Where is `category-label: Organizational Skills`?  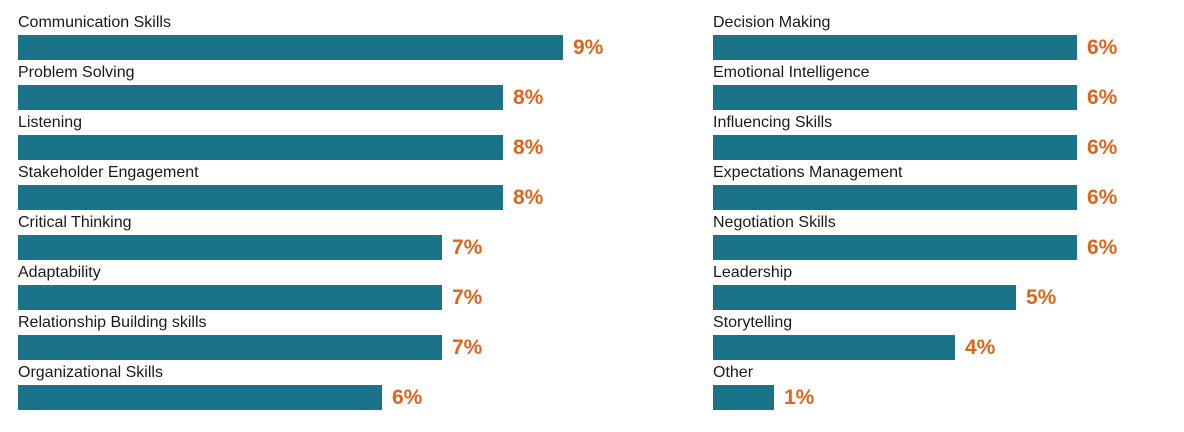
category-label: Organizational Skills is located at coordinates (90, 372).